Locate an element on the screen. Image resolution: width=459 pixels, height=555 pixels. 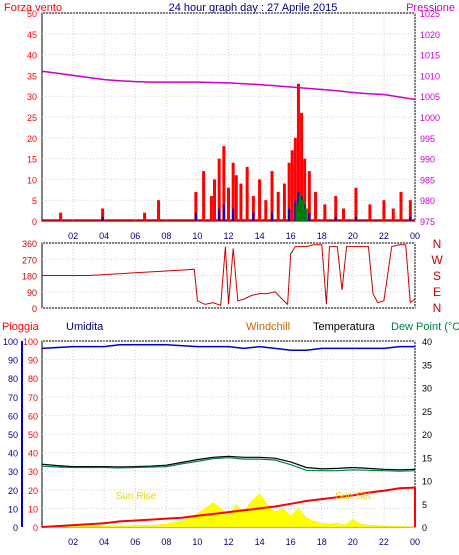
wind-x-tick-label: 22 is located at coordinates (384, 236).